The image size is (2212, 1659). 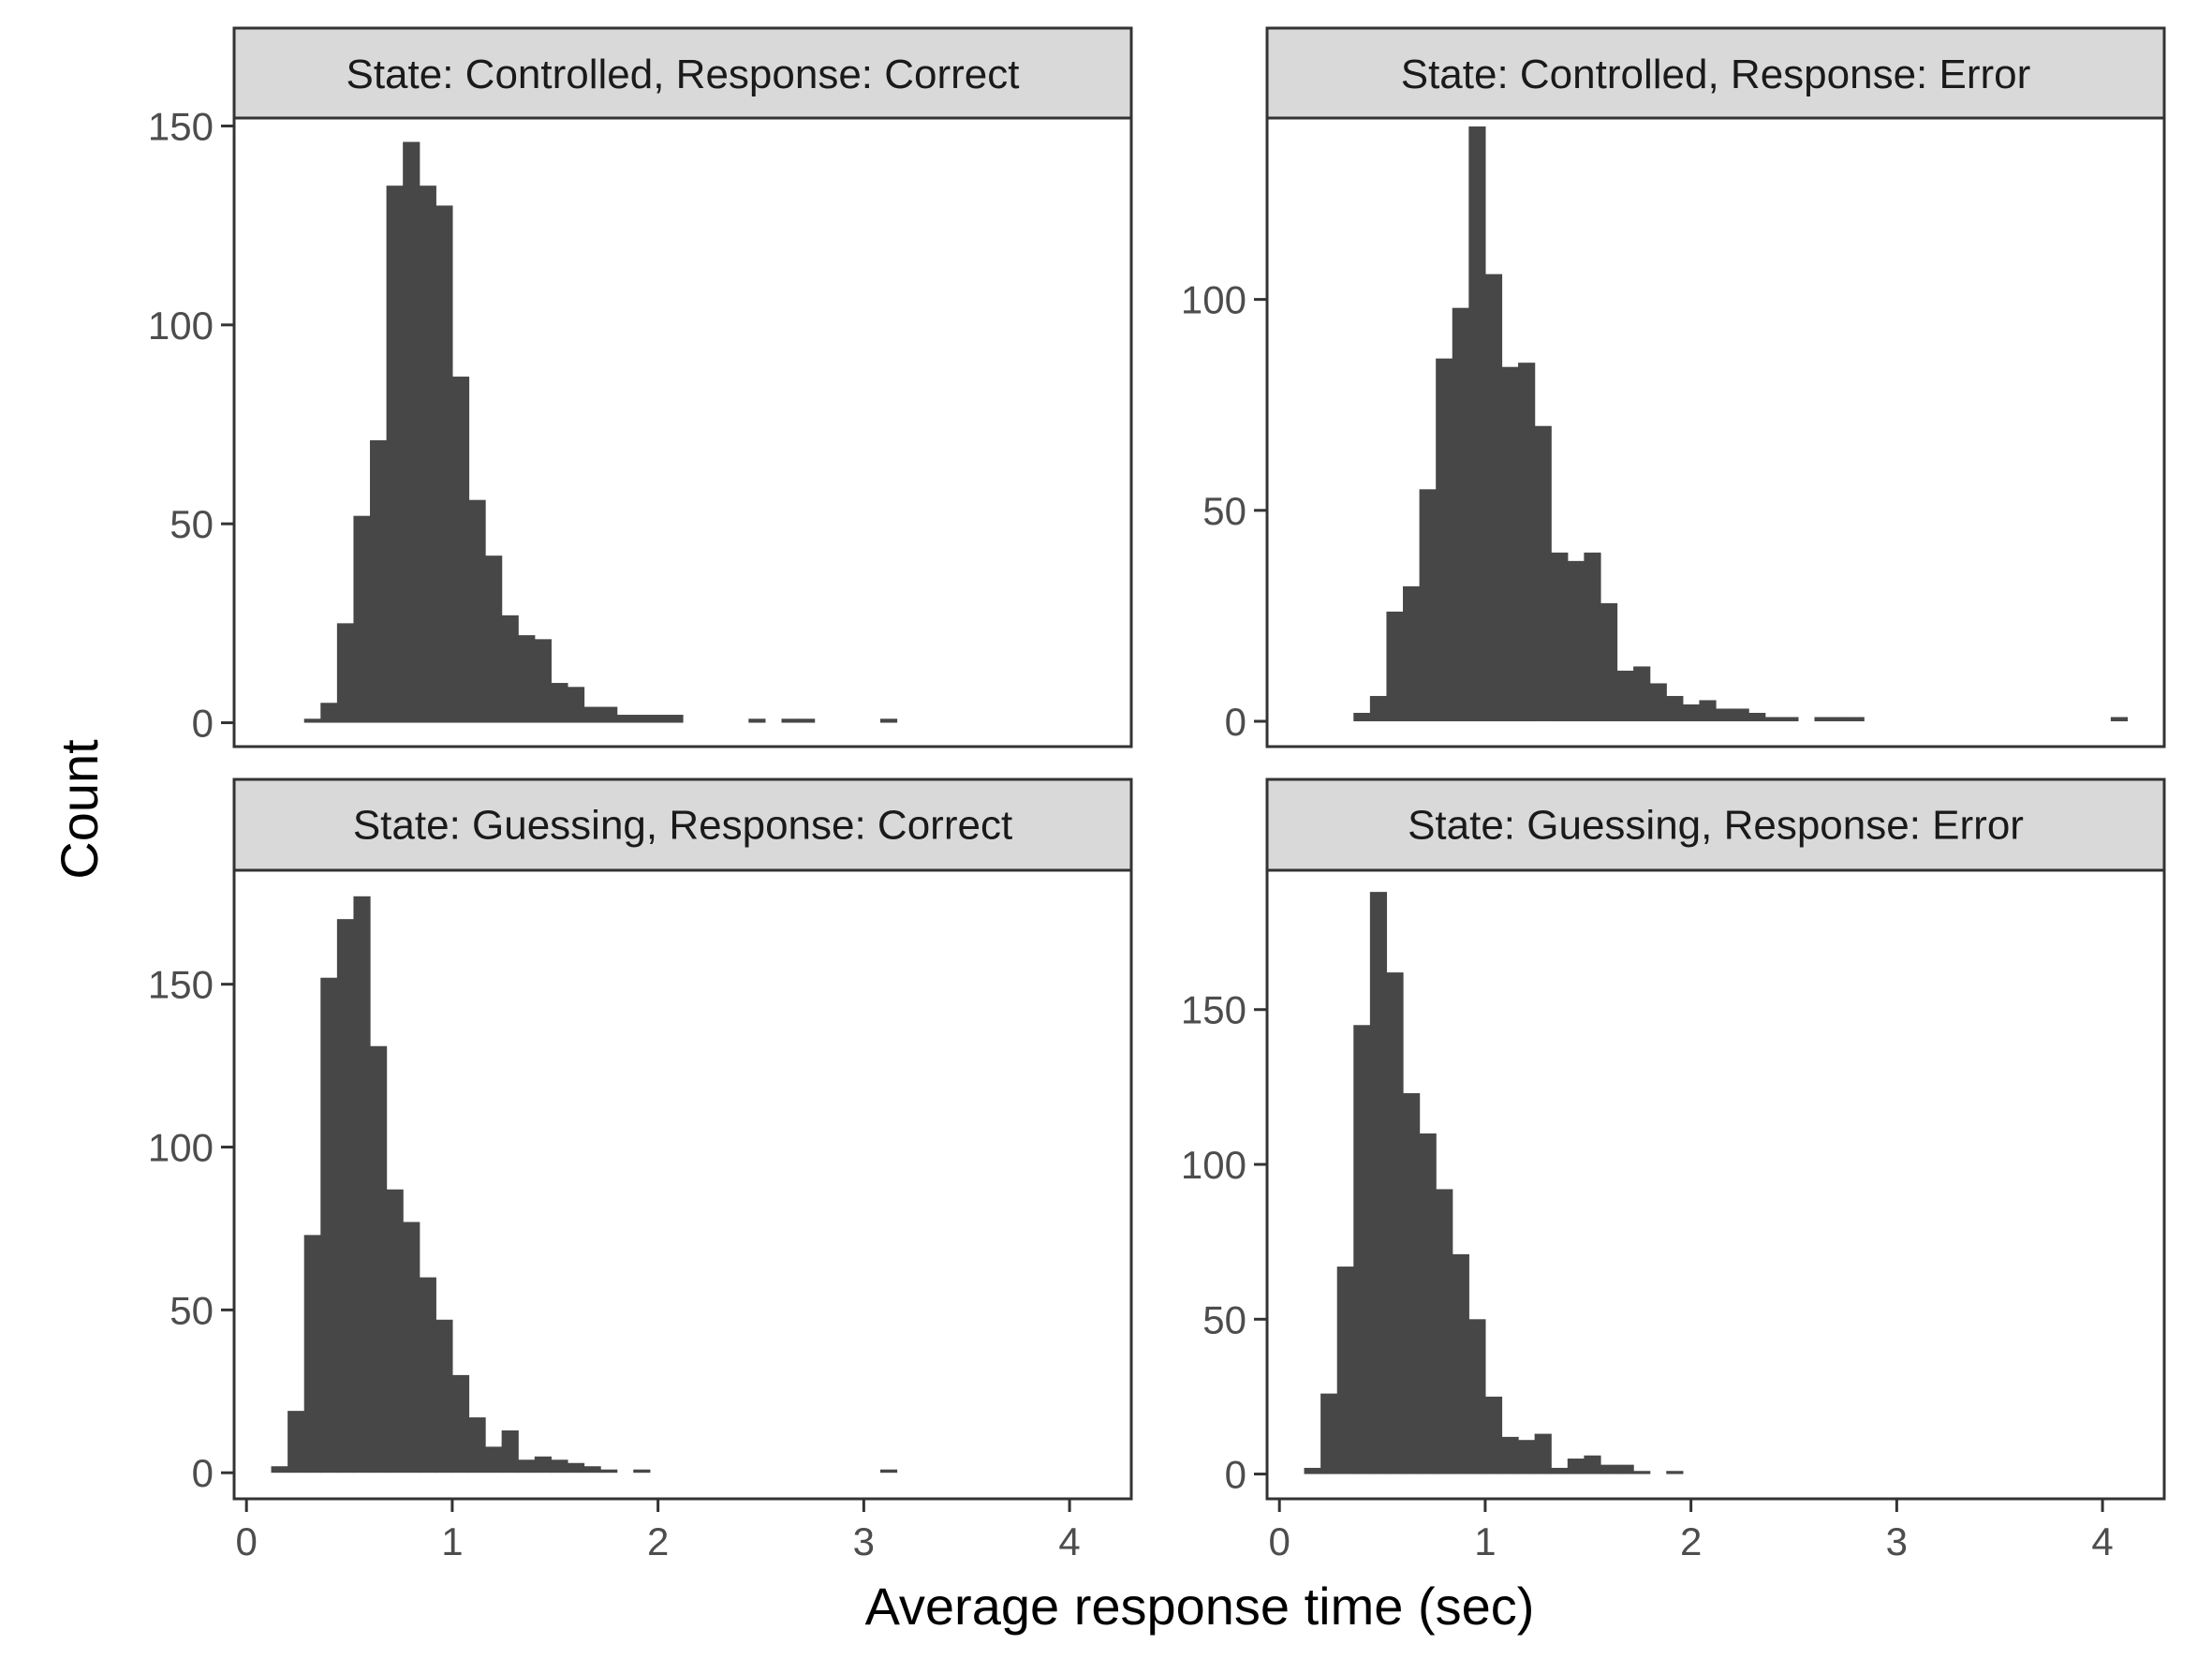 What do you see at coordinates (1716, 826) in the screenshot?
I see `facet-strip-label: State: Guessing, Response: Error` at bounding box center [1716, 826].